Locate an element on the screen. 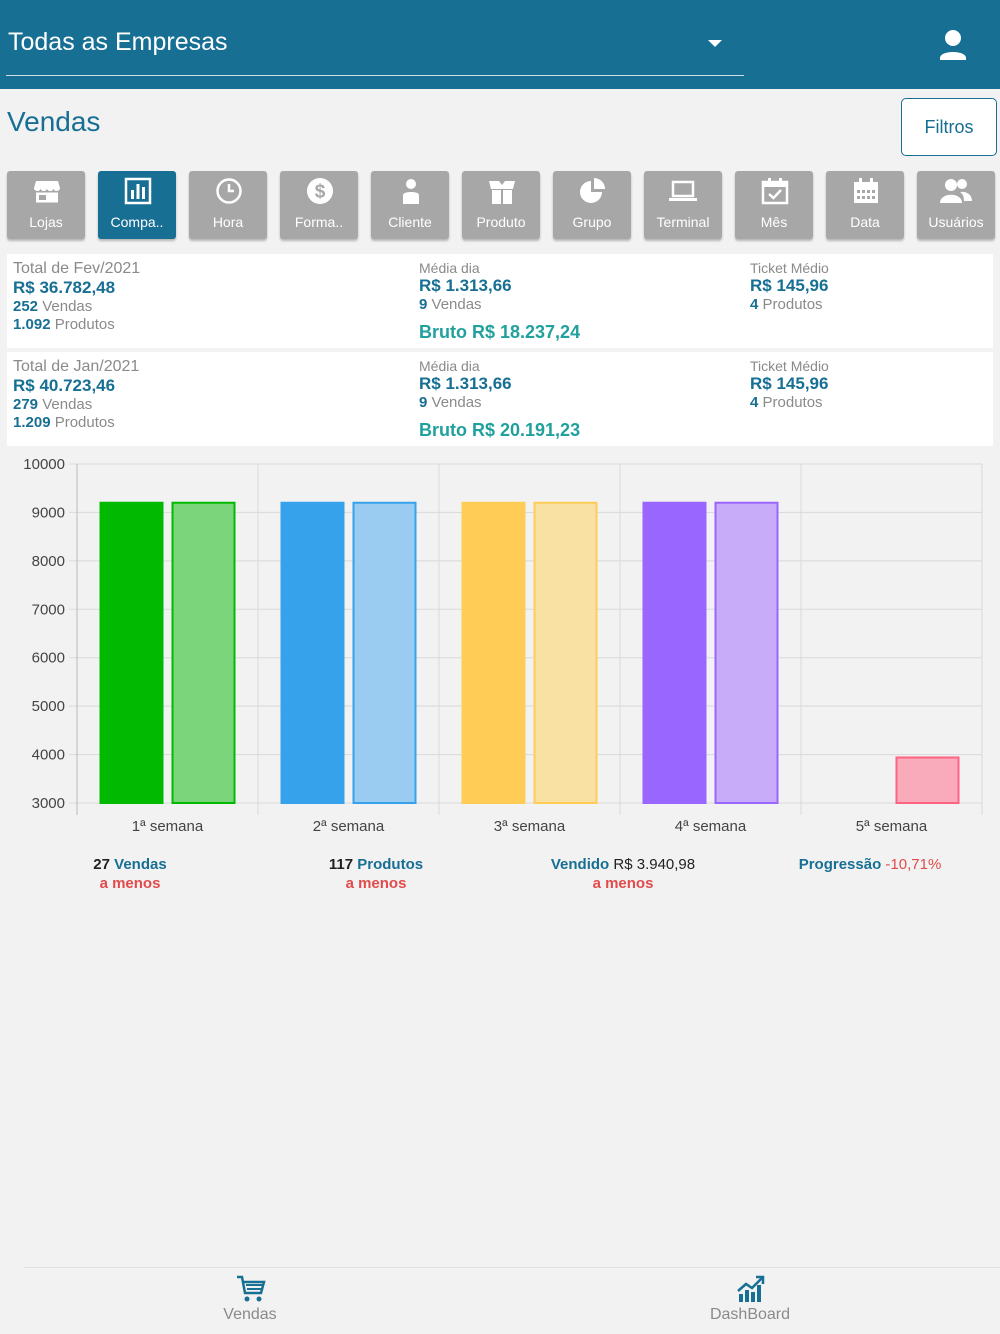  y-tick-label: 5000 is located at coordinates (48, 706).